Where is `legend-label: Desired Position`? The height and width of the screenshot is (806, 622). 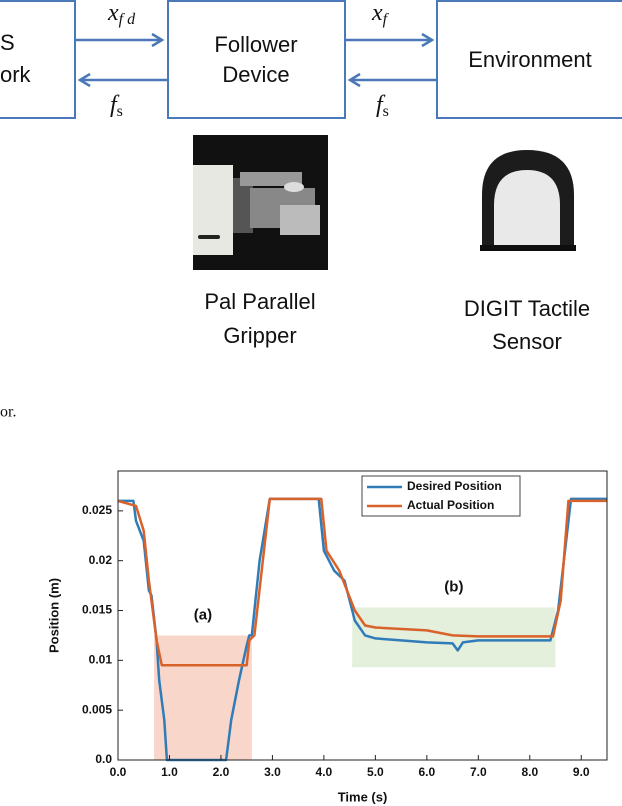
legend-label: Desired Position is located at coordinates (454, 486).